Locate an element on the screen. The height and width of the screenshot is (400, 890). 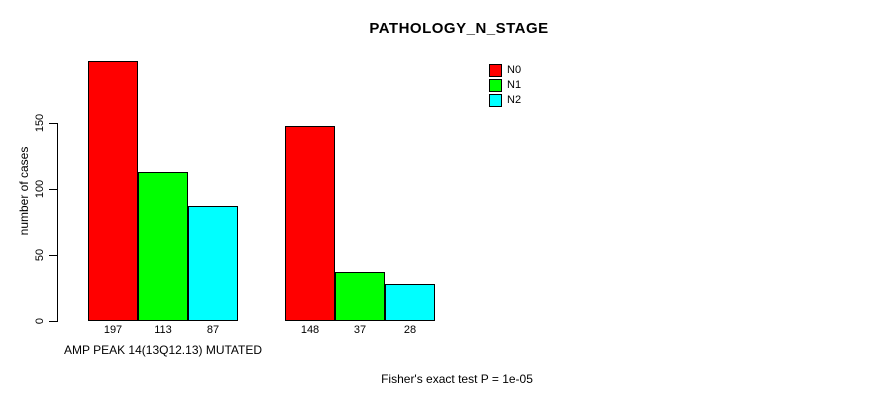
legend: N0 N1 N2 is located at coordinates (505, 86).